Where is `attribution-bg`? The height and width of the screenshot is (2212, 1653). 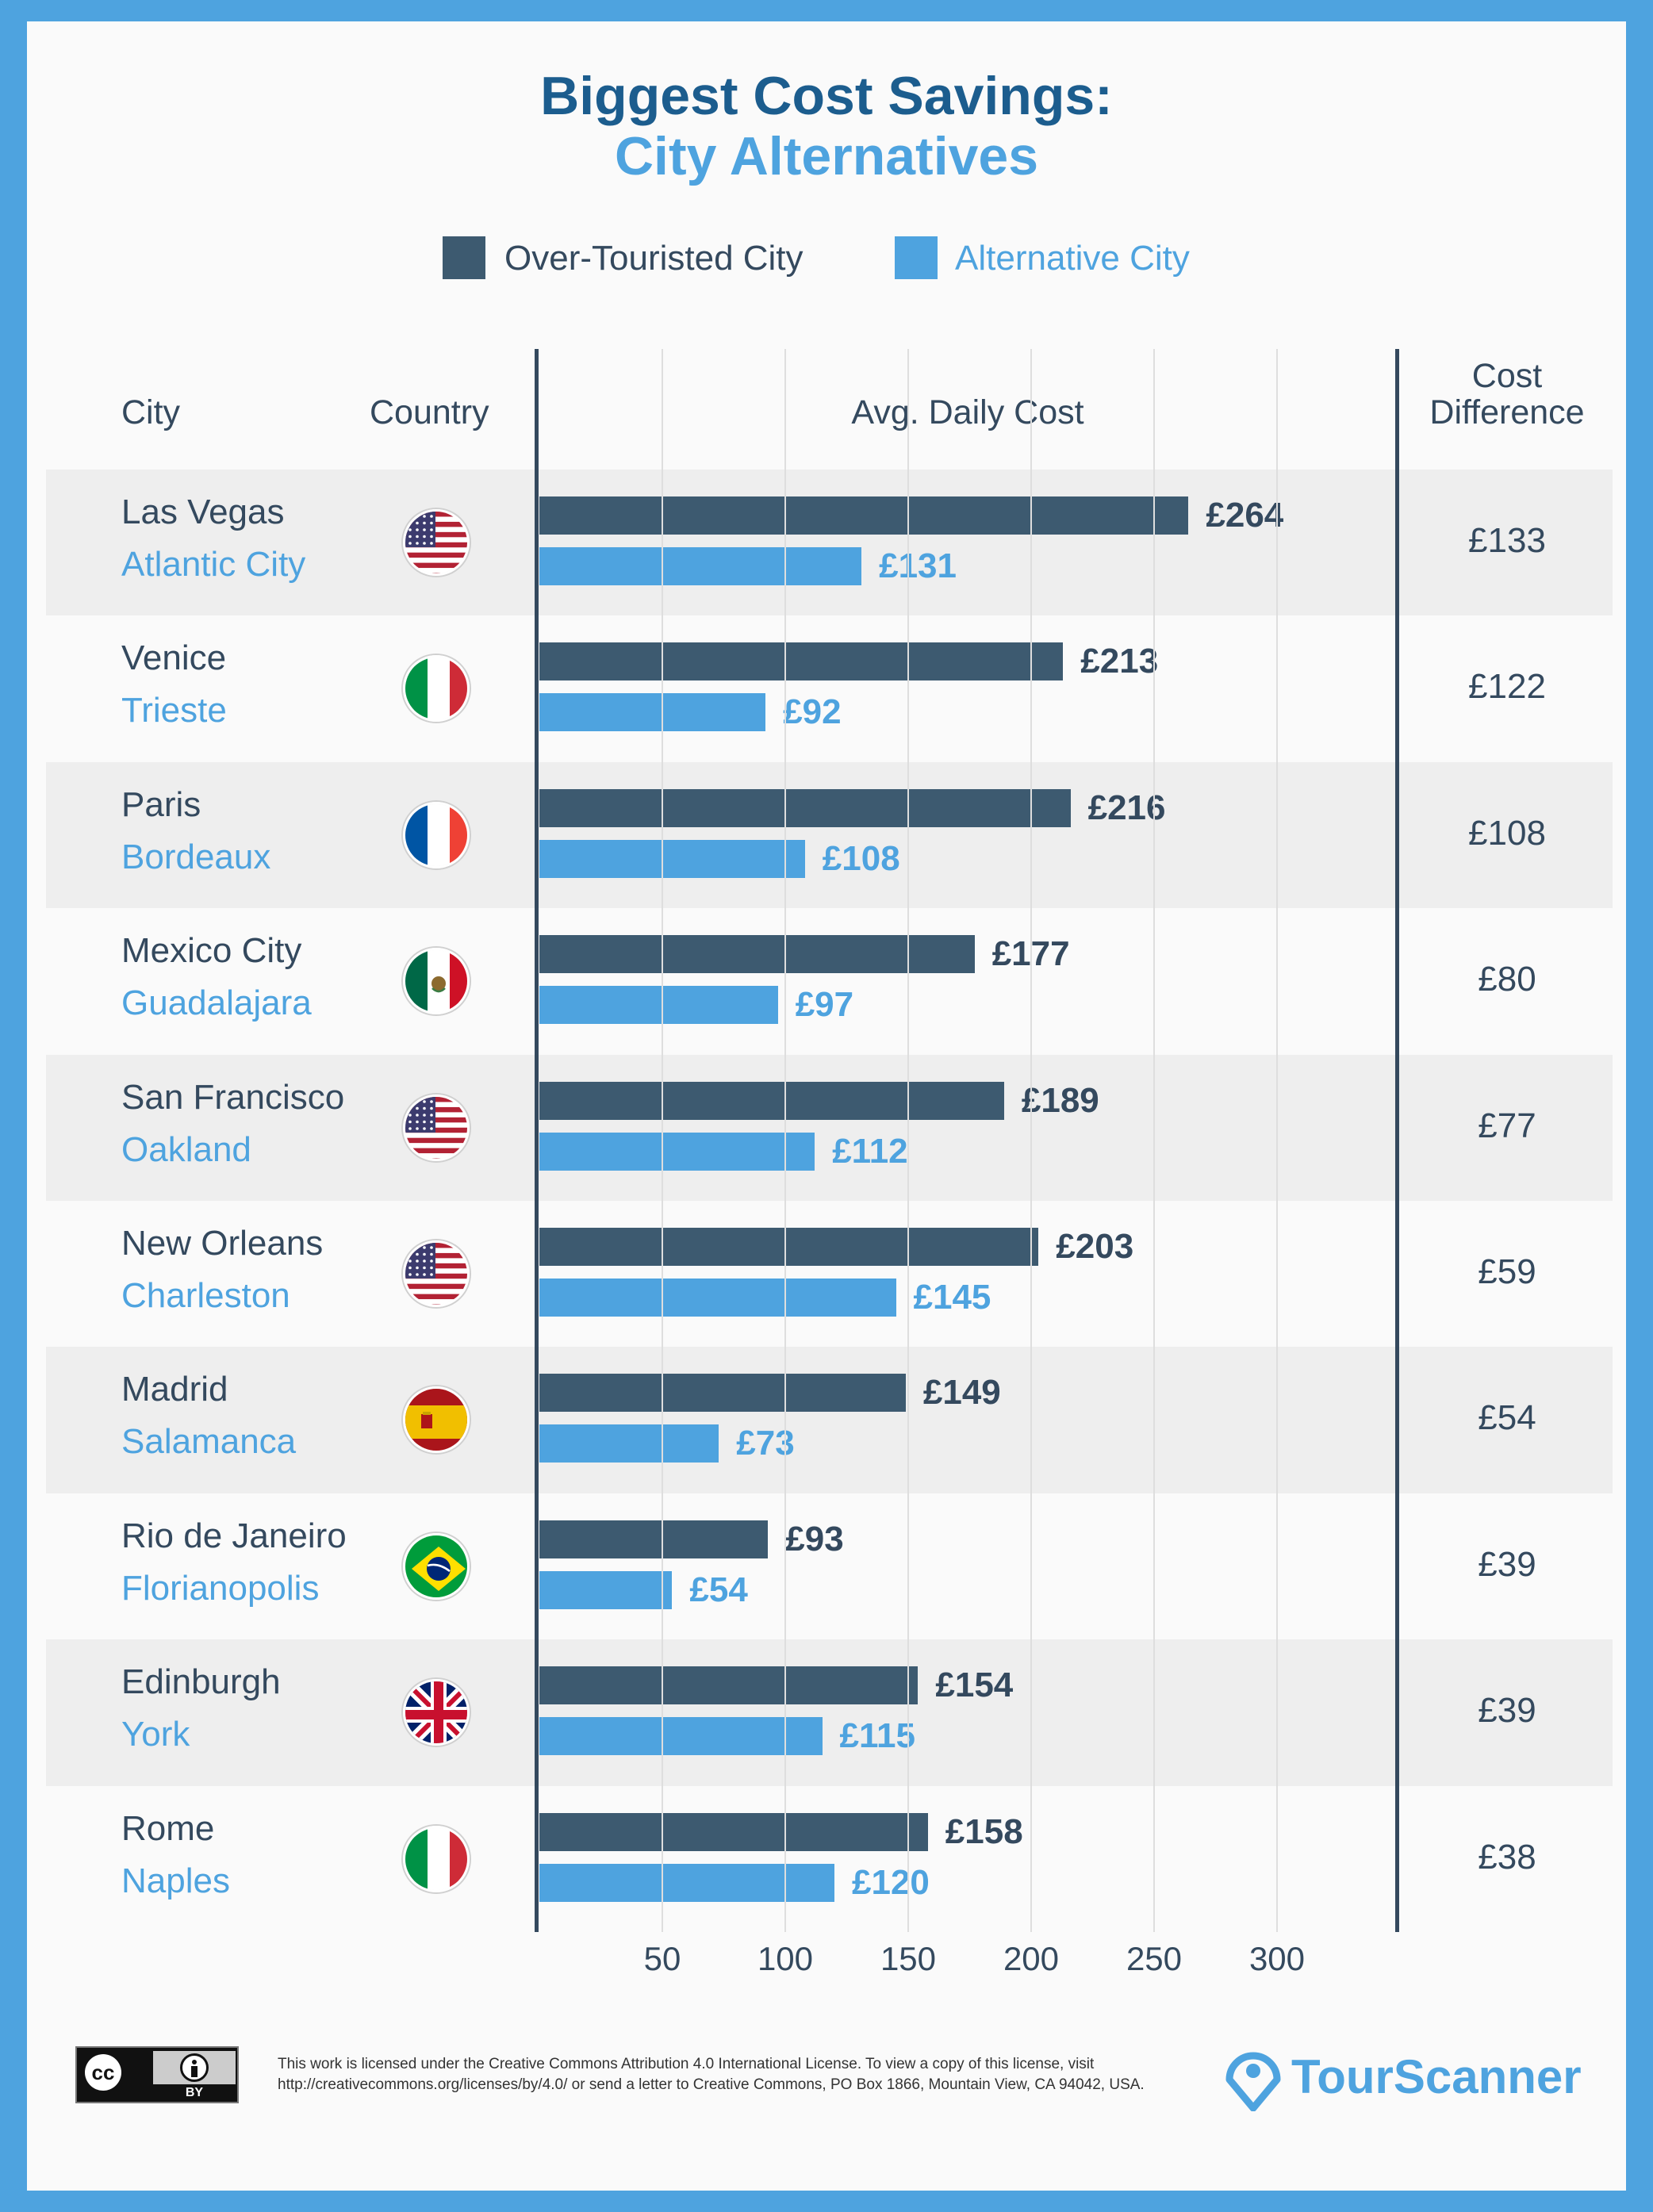
attribution-bg is located at coordinates (194, 2067).